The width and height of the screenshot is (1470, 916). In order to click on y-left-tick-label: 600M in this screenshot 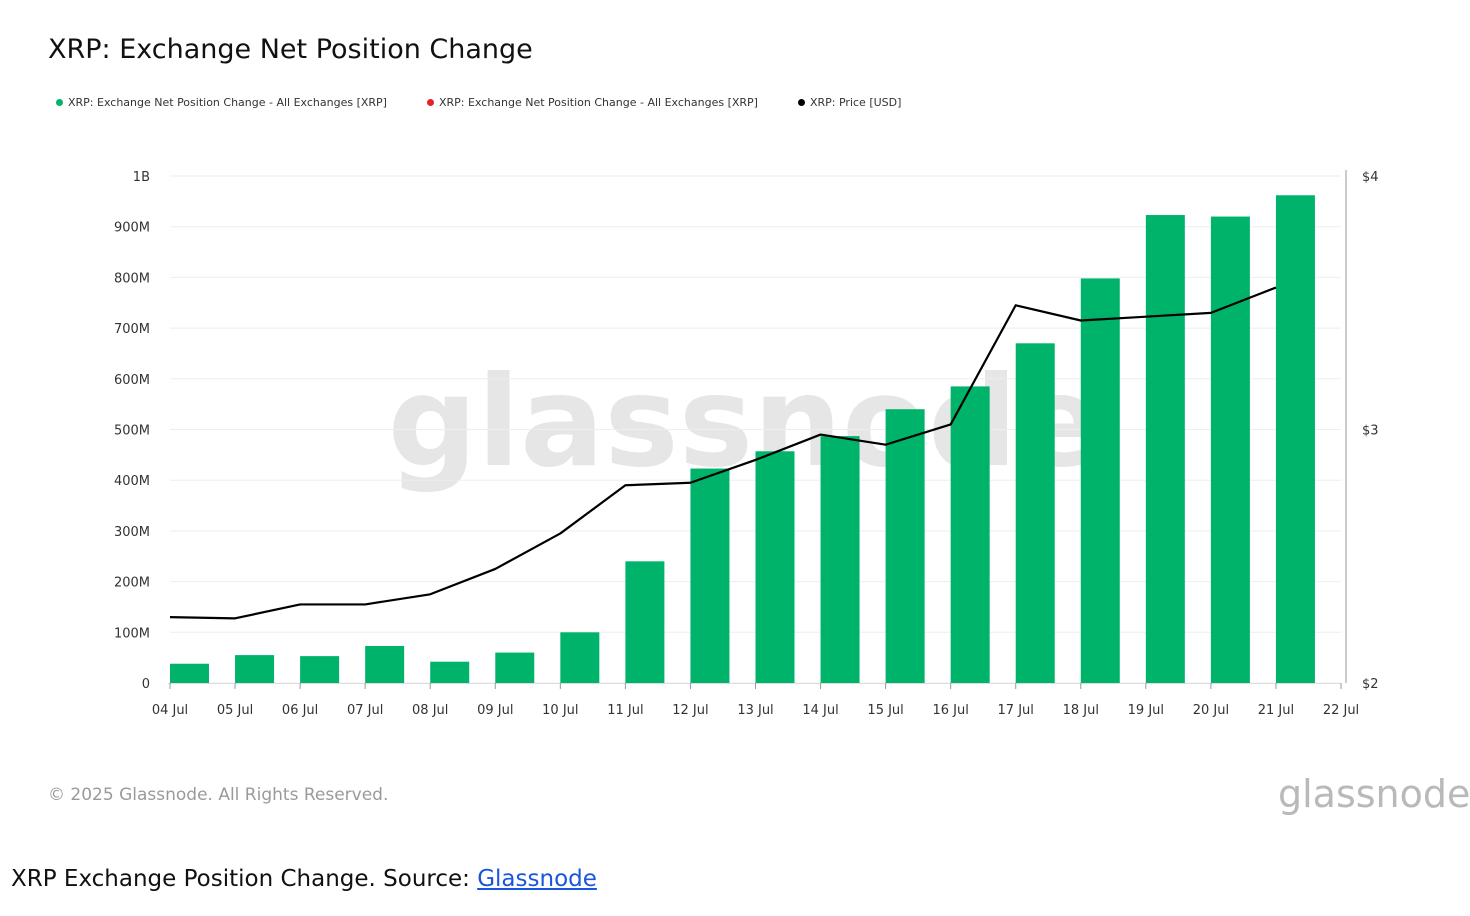, I will do `click(132, 380)`.